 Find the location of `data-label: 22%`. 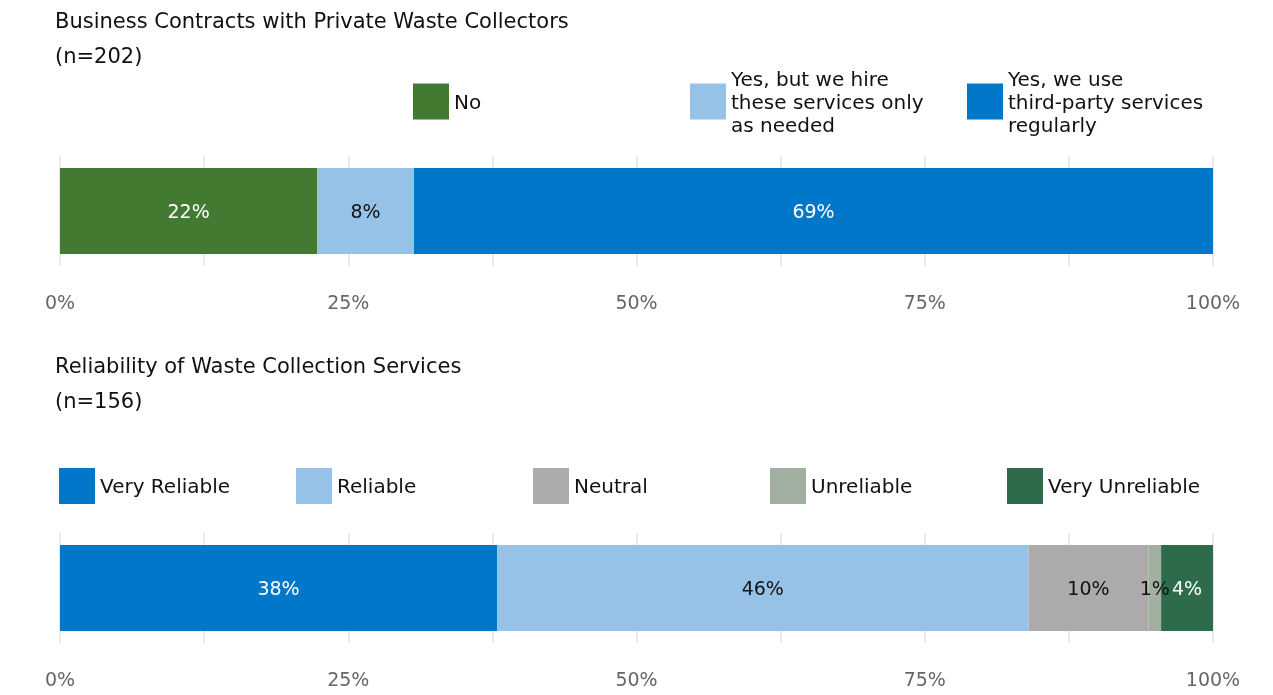

data-label: 22% is located at coordinates (188, 211).